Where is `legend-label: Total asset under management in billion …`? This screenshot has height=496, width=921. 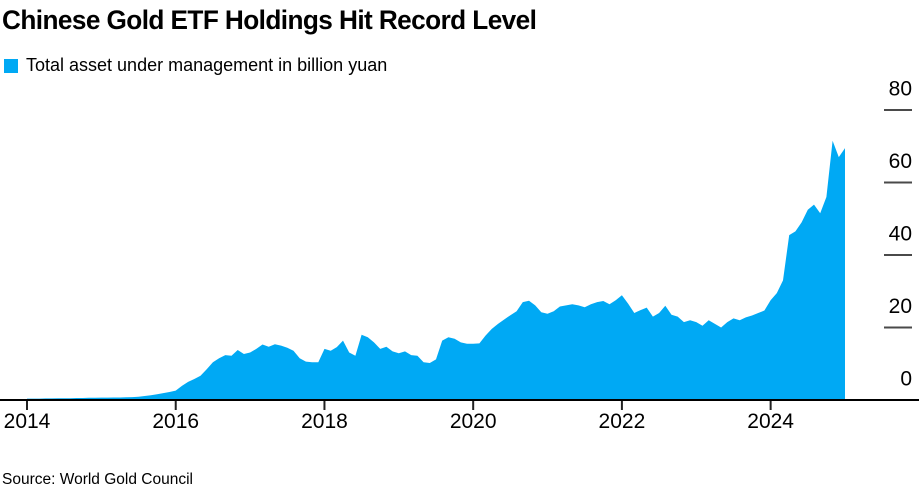 legend-label: Total asset under management in billion … is located at coordinates (207, 65).